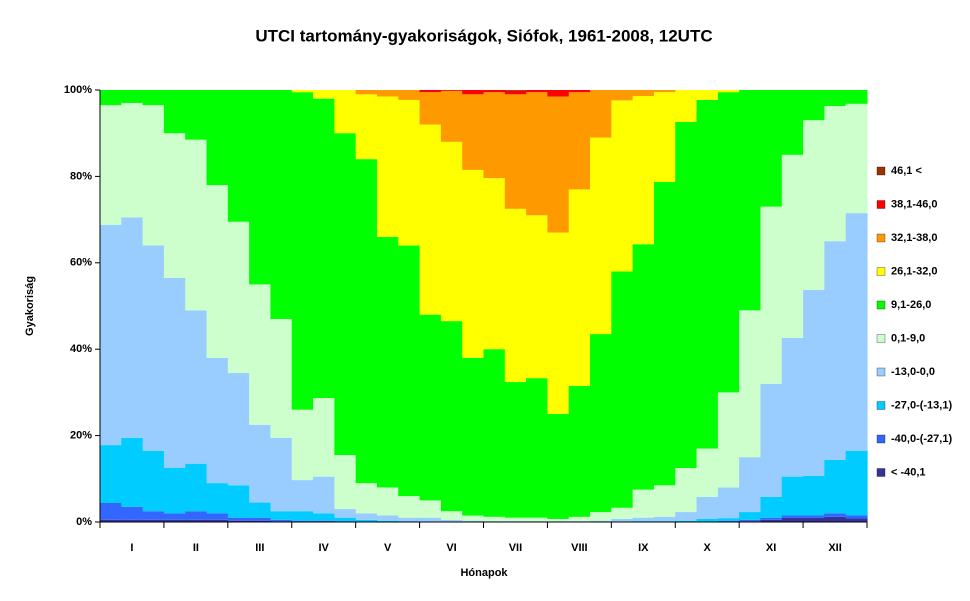 The height and width of the screenshot is (601, 970). I want to click on legend-label: 32,1-38,0, so click(914, 238).